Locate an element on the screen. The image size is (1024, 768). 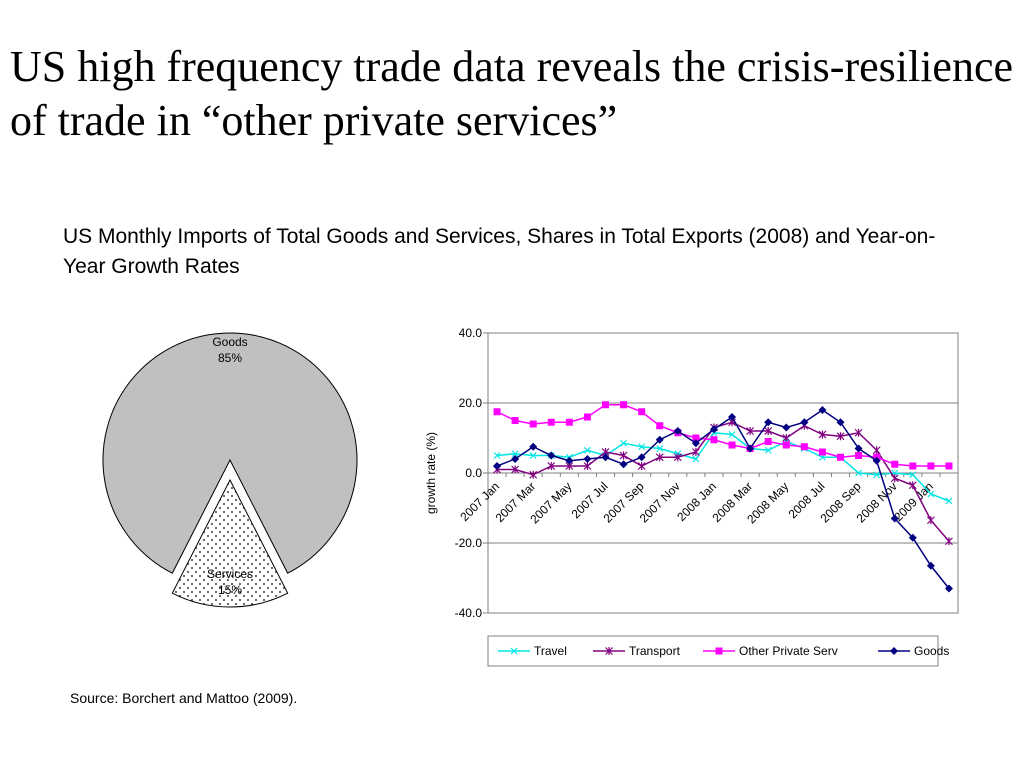
legend-label-transport: Transport is located at coordinates (655, 651).